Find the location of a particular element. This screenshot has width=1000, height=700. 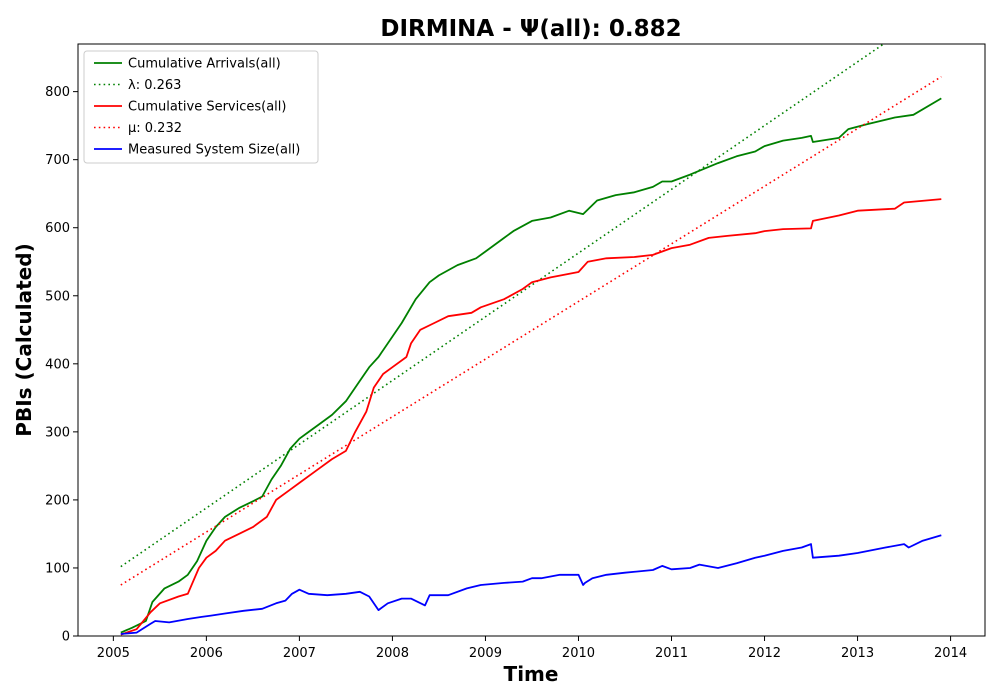

y-tick-label: 0 is located at coordinates (66, 637).